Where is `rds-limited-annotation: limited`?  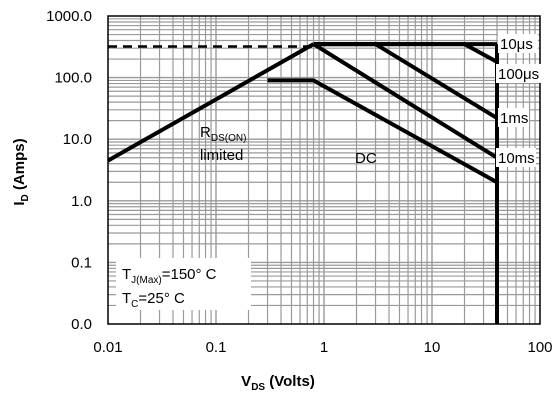 rds-limited-annotation: limited is located at coordinates (221, 155).